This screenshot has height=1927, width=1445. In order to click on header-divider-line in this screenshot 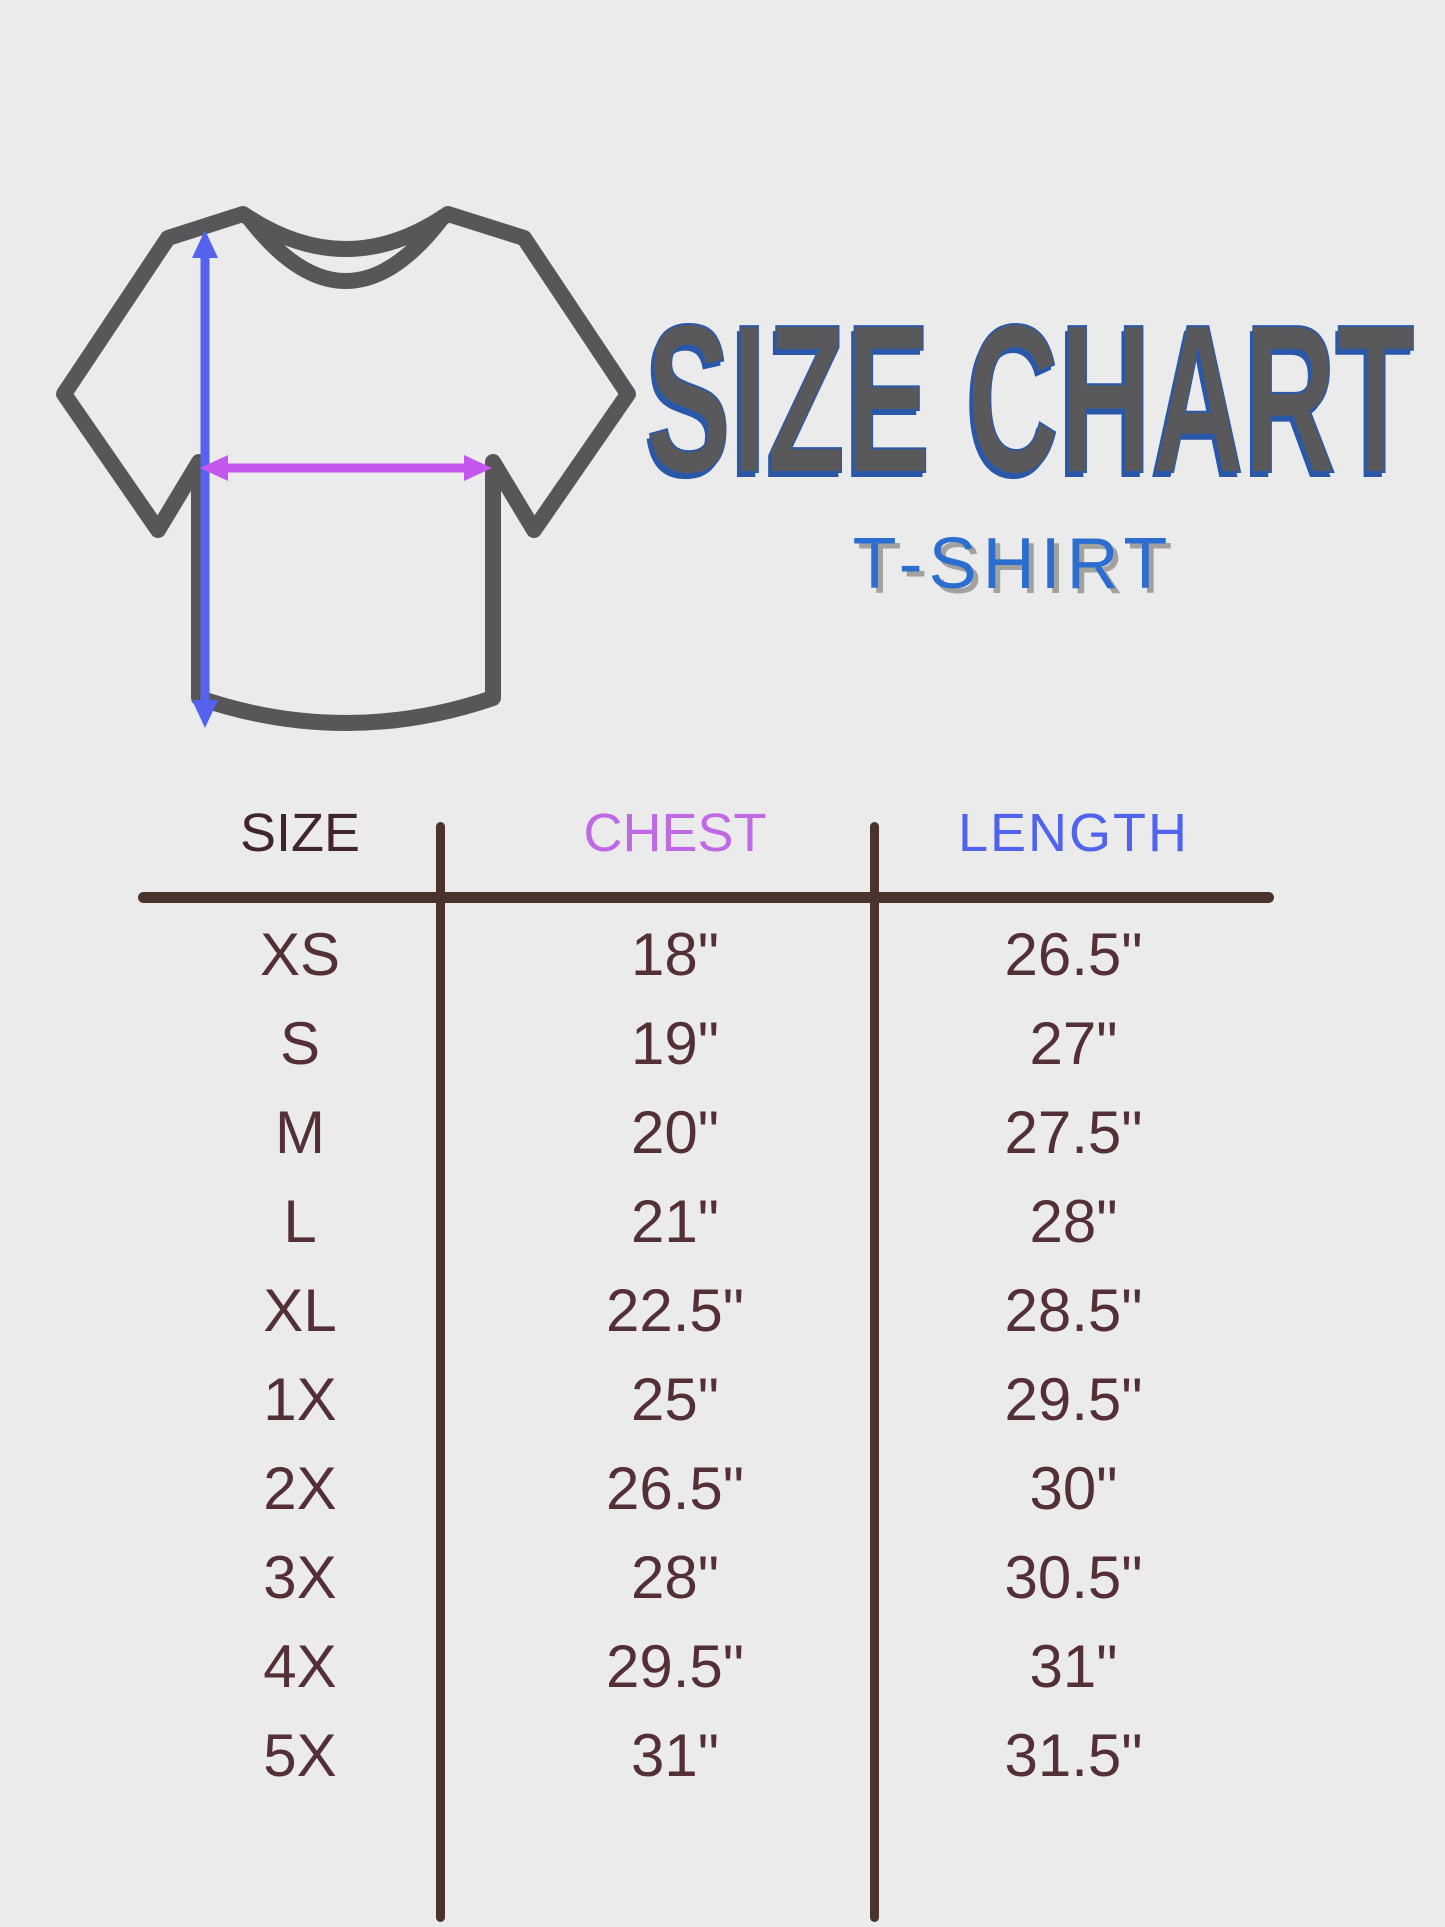, I will do `click(706, 897)`.